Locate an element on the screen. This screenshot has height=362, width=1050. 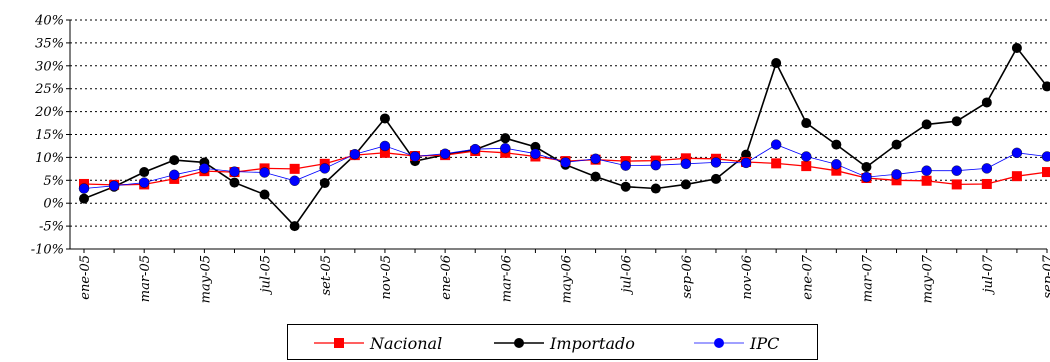
y-tick-label: -5% is located at coordinates (51, 227).